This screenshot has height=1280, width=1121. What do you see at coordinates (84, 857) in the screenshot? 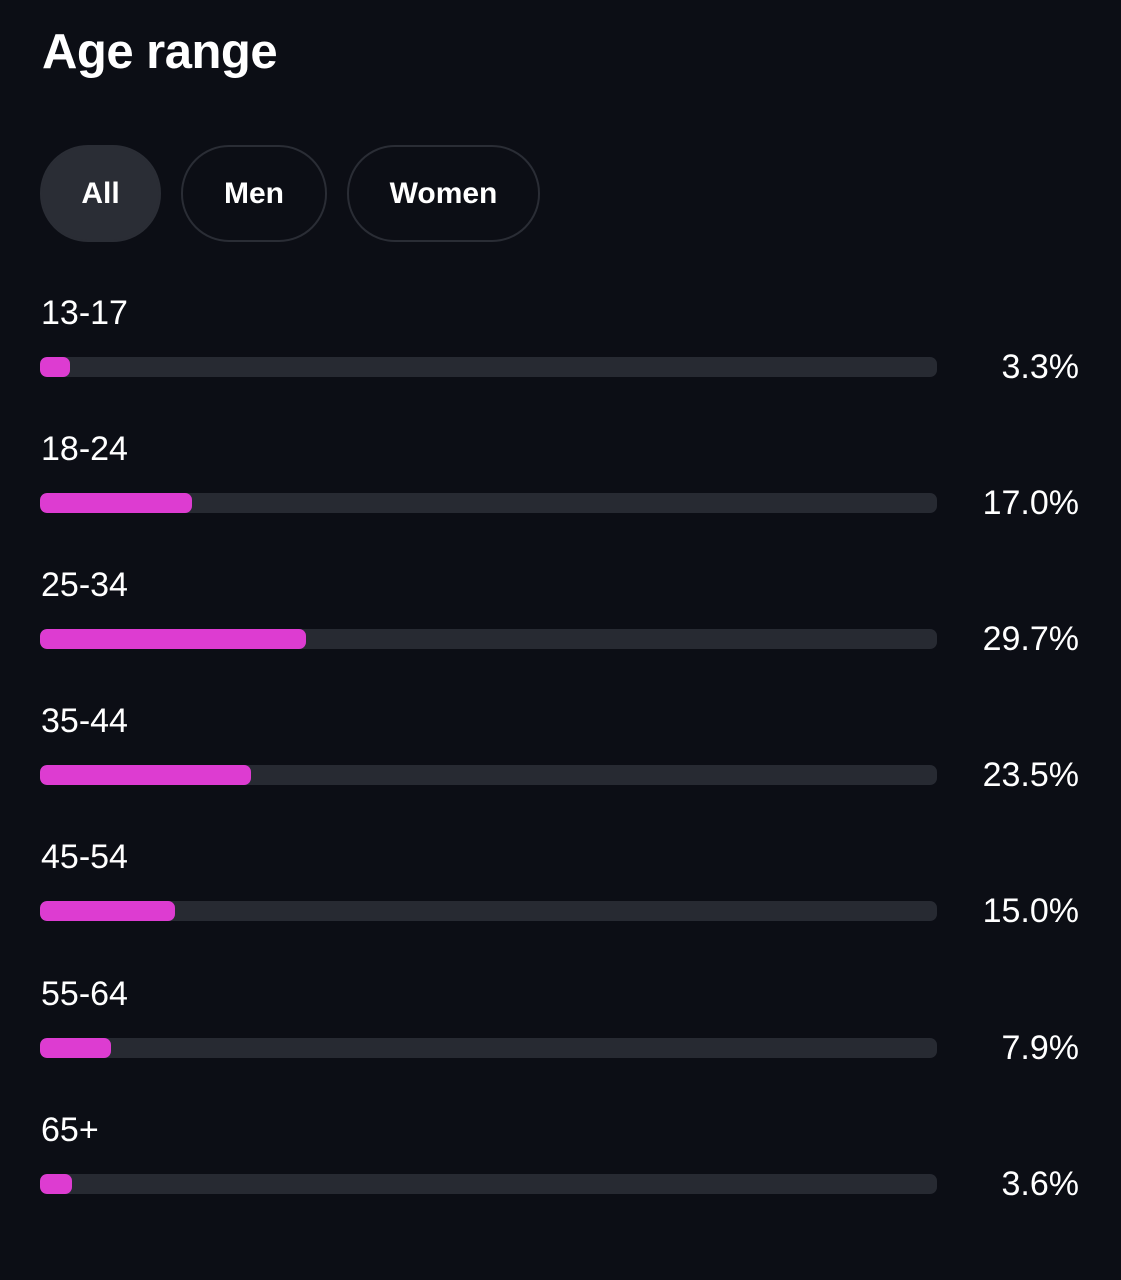
I see `age-label: 45-54` at bounding box center [84, 857].